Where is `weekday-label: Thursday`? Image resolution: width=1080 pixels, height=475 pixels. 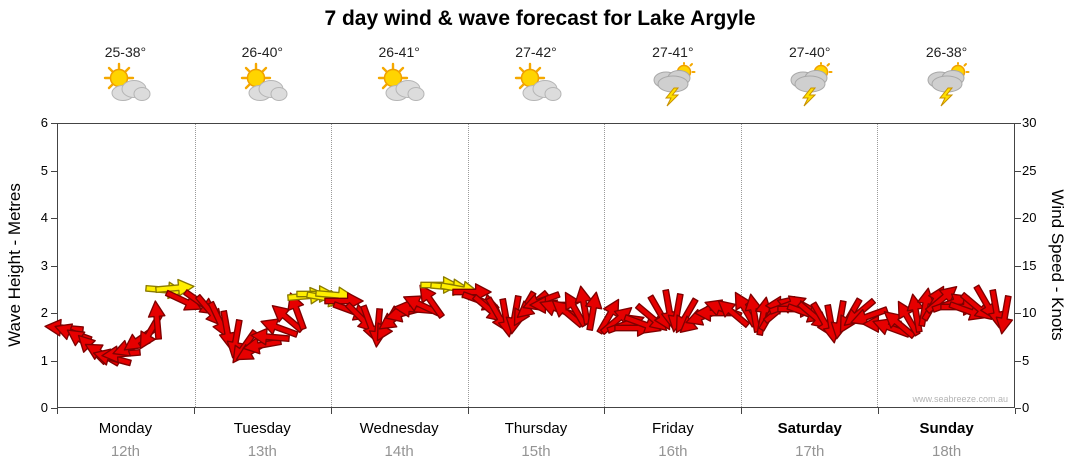 weekday-label: Thursday is located at coordinates (536, 428).